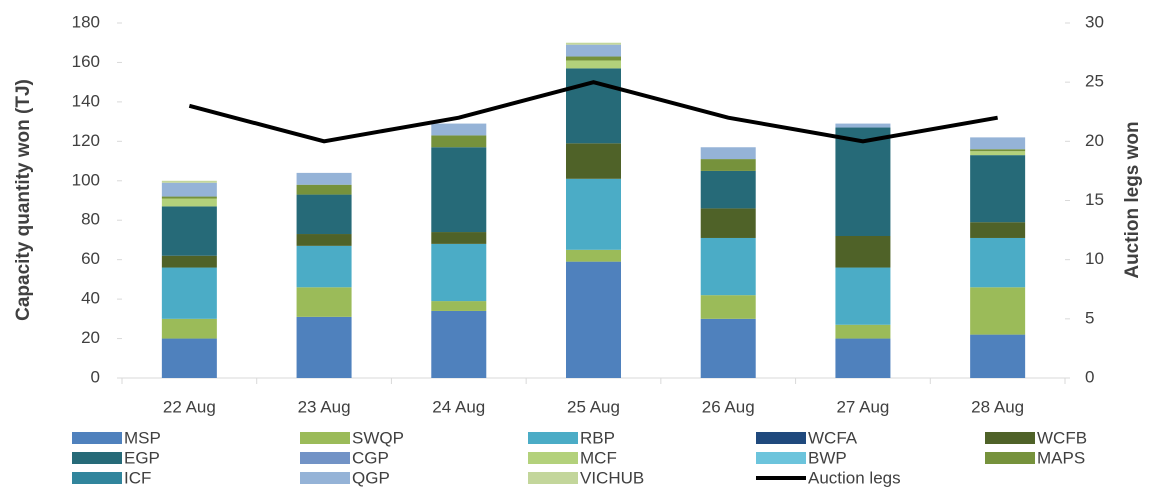 Image resolution: width=1153 pixels, height=500 pixels. What do you see at coordinates (1094, 81) in the screenshot?
I see `y2-tick-label: 25` at bounding box center [1094, 81].